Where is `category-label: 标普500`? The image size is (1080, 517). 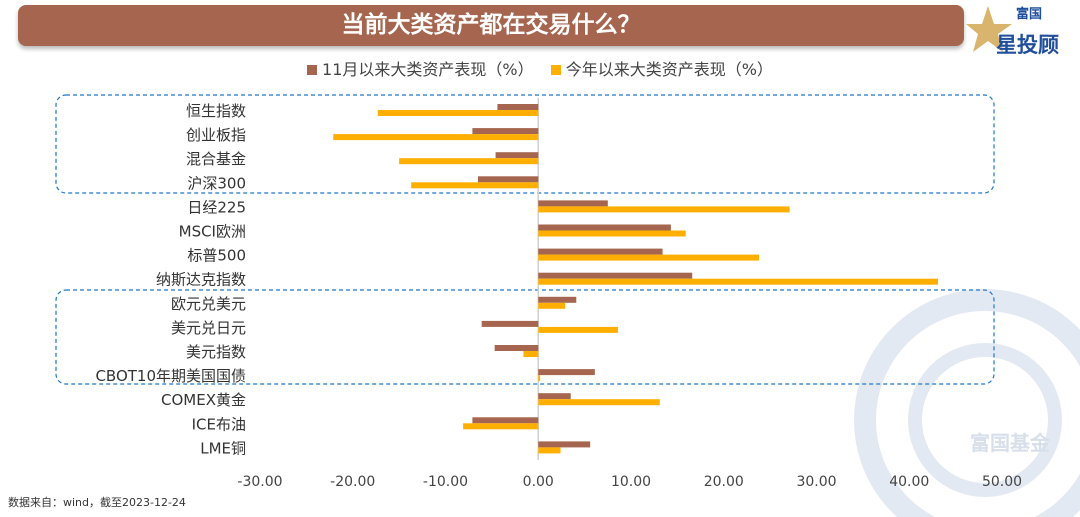
category-label: 标普500 is located at coordinates (216, 256).